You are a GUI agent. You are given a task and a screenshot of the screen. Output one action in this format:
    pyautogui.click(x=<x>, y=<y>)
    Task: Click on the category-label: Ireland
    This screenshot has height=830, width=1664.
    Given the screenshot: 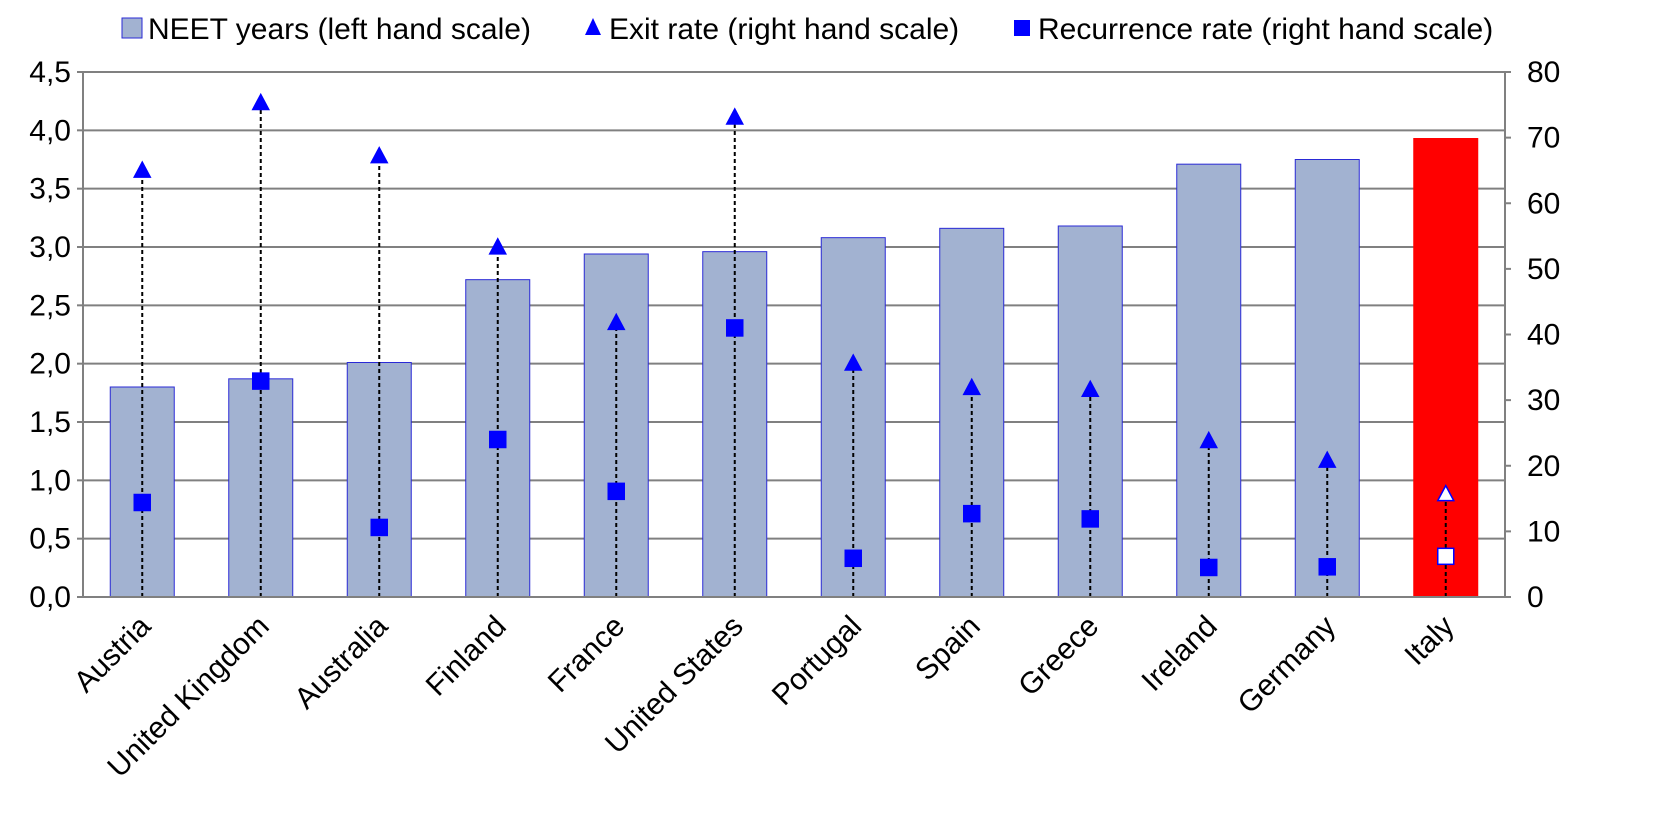 What is the action you would take?
    pyautogui.click(x=1179, y=654)
    